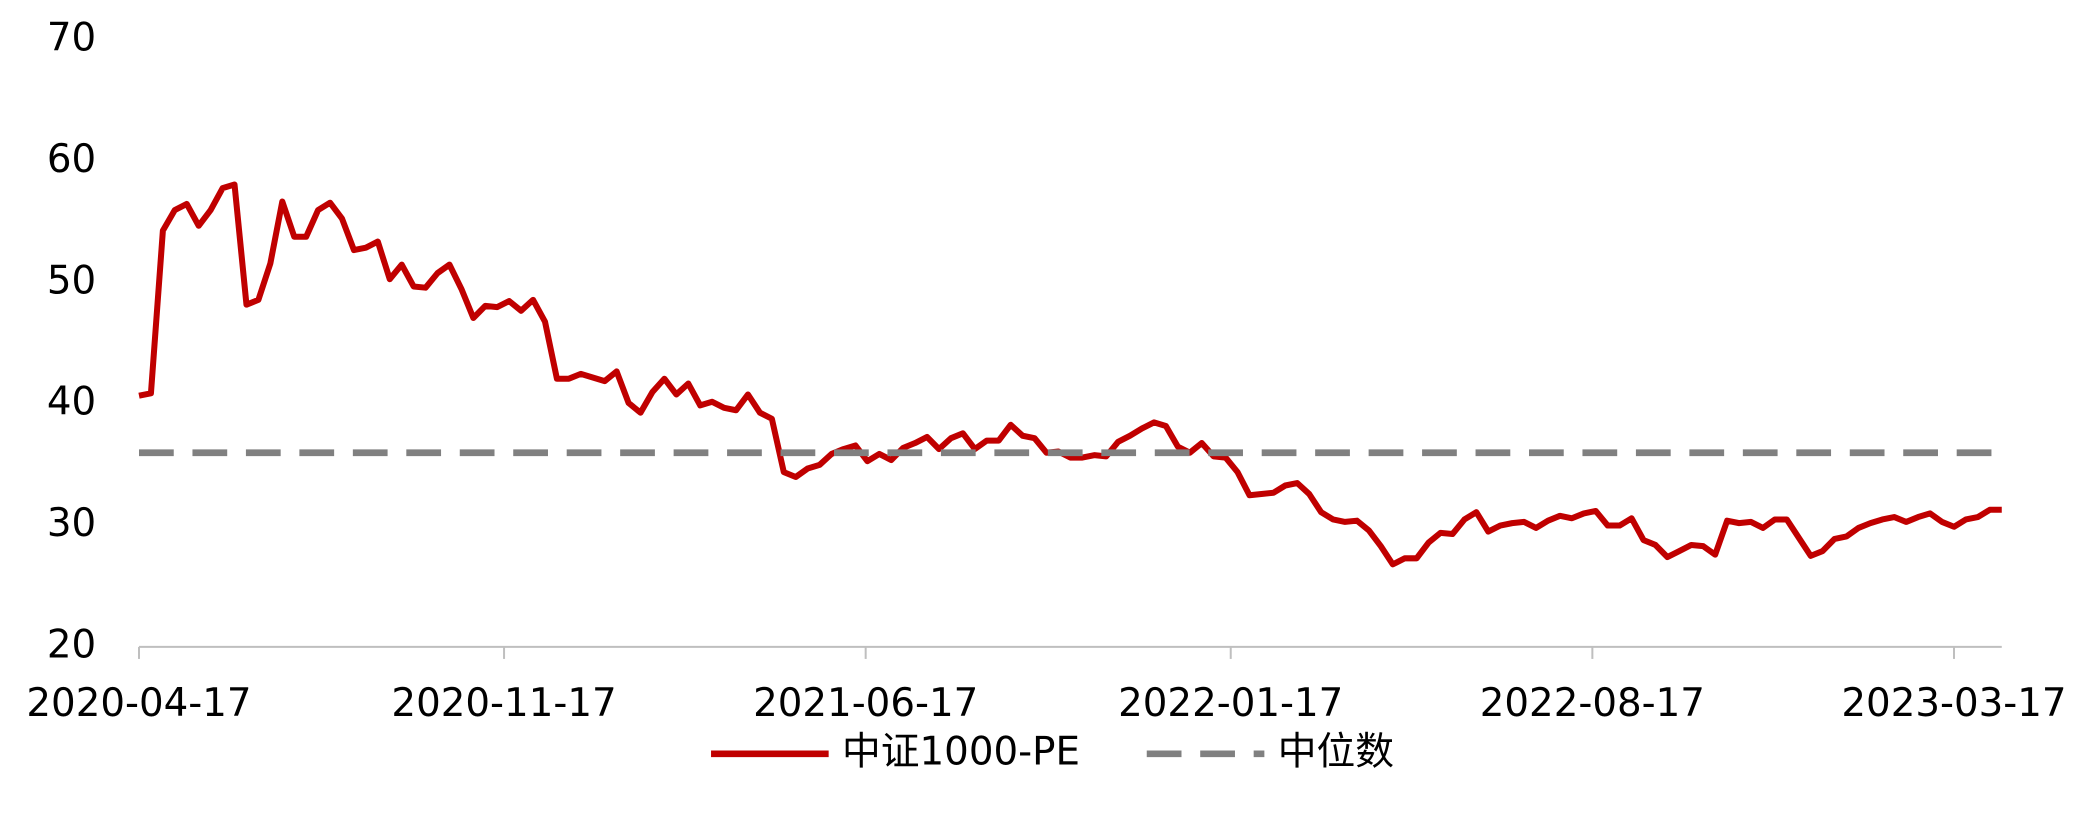  Describe the element at coordinates (71, 644) in the screenshot. I see `y-tick-label: 20` at that location.